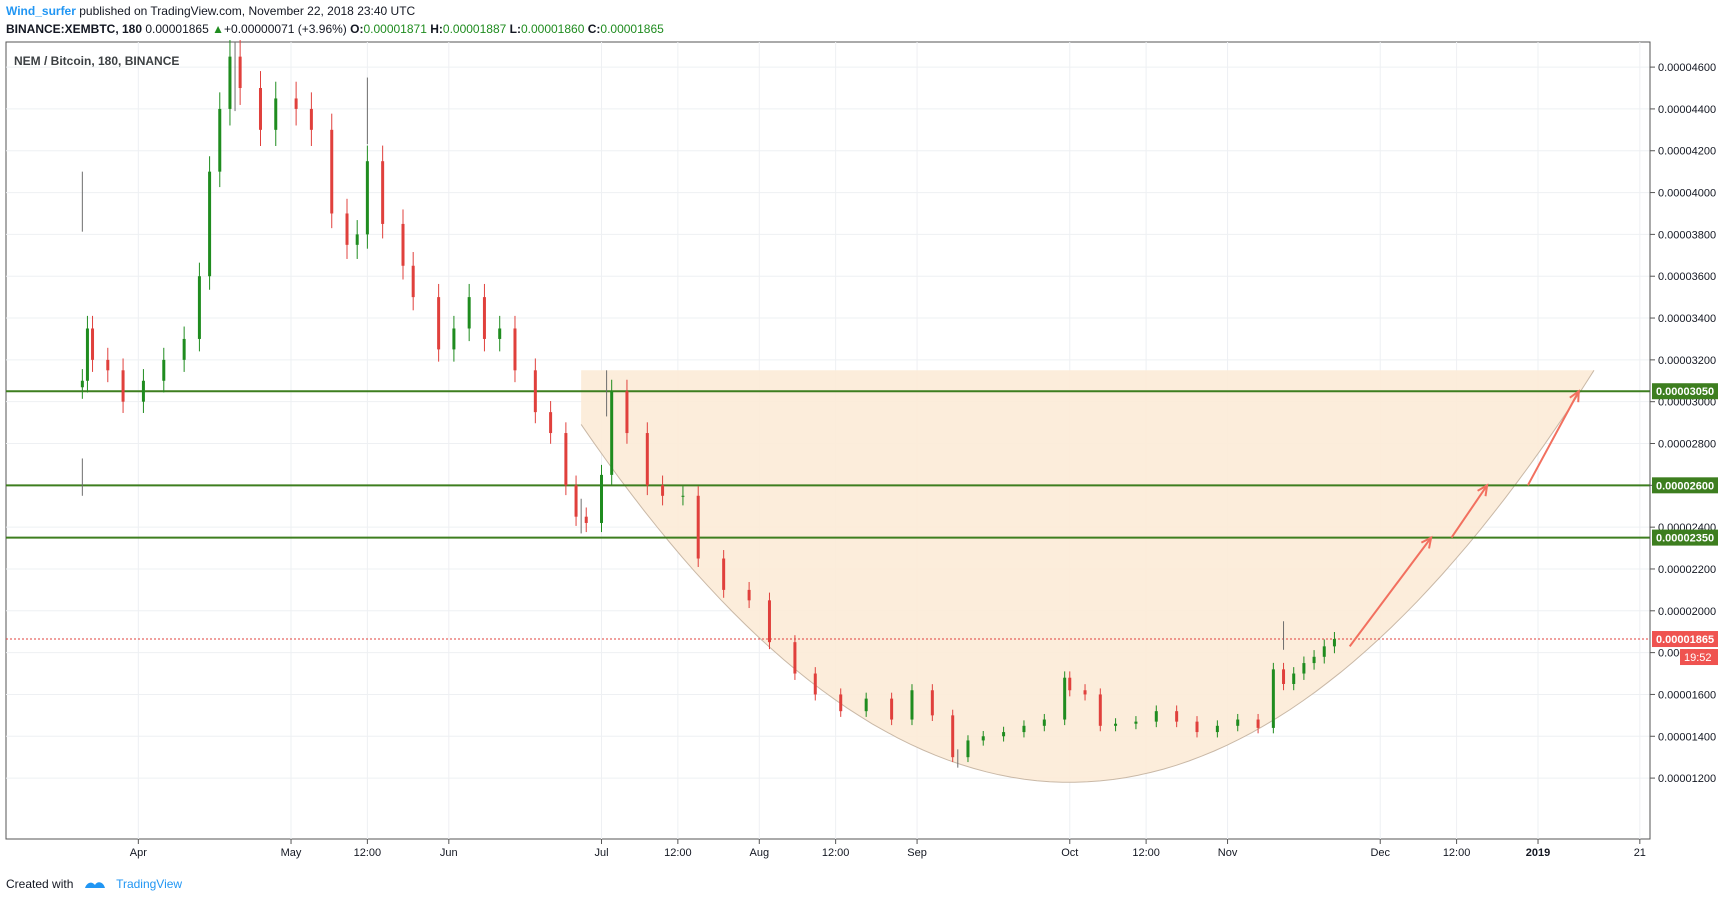 The height and width of the screenshot is (900, 1726). What do you see at coordinates (1685, 640) in the screenshot?
I see `last-price-tag-label: 0.00001865` at bounding box center [1685, 640].